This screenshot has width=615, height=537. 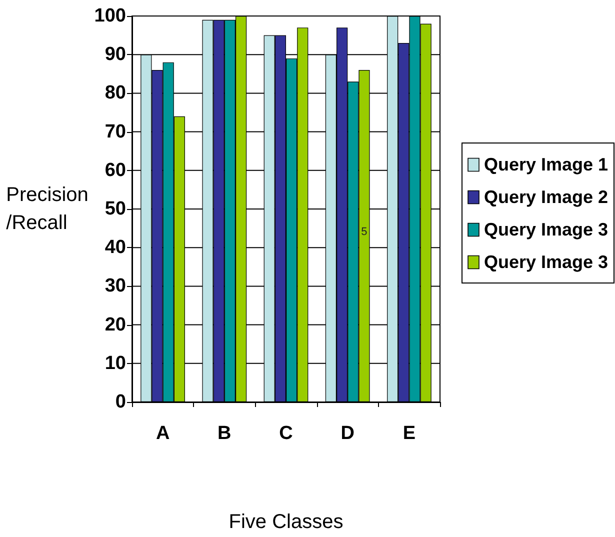 I want to click on x-tick-label: C, so click(x=286, y=433).